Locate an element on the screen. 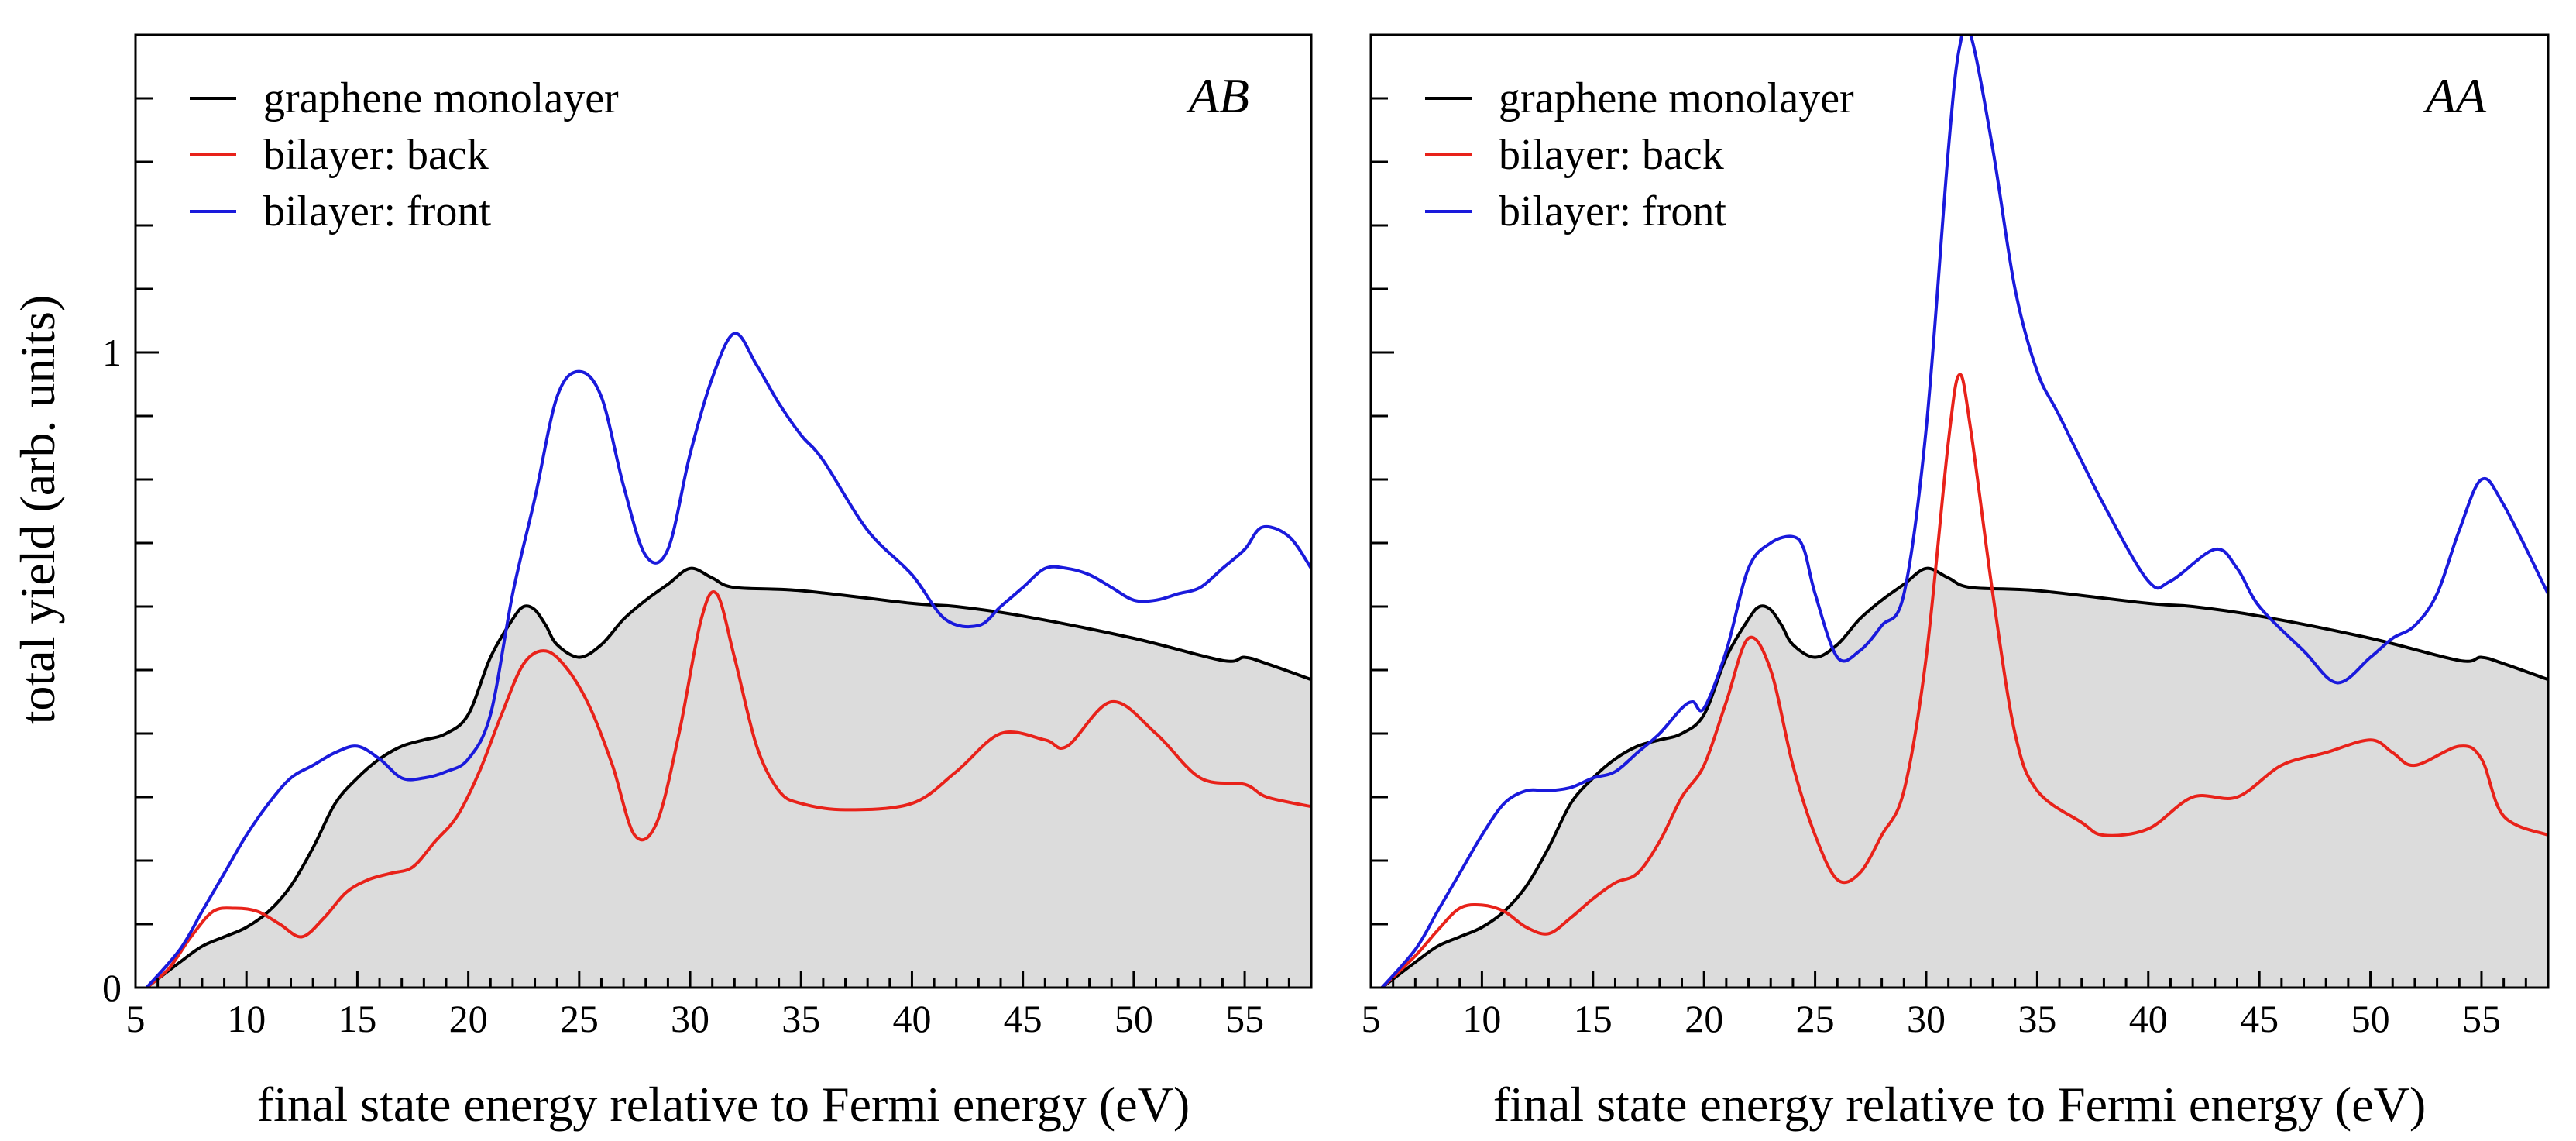 The image size is (2576, 1141). panel-label: AA is located at coordinates (2455, 95).